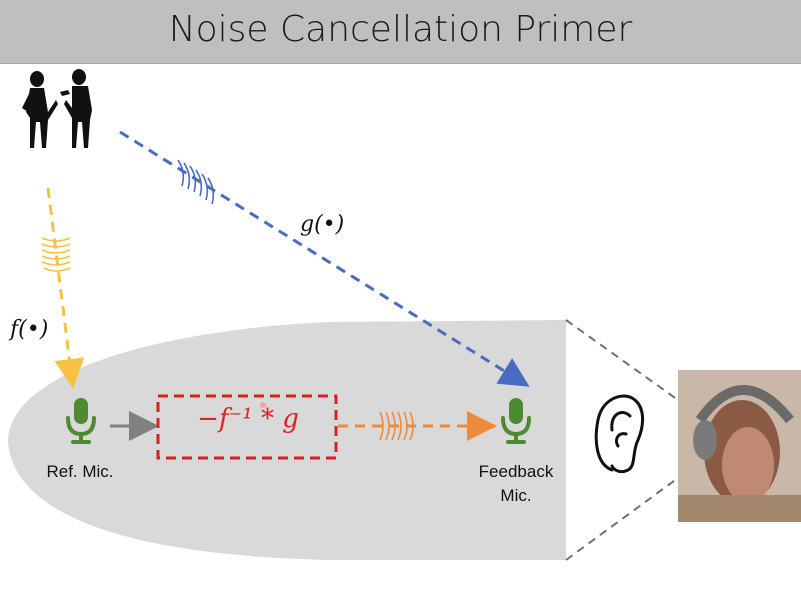  I want to click on feedback-mic-label-line2: Mic., so click(516, 495).